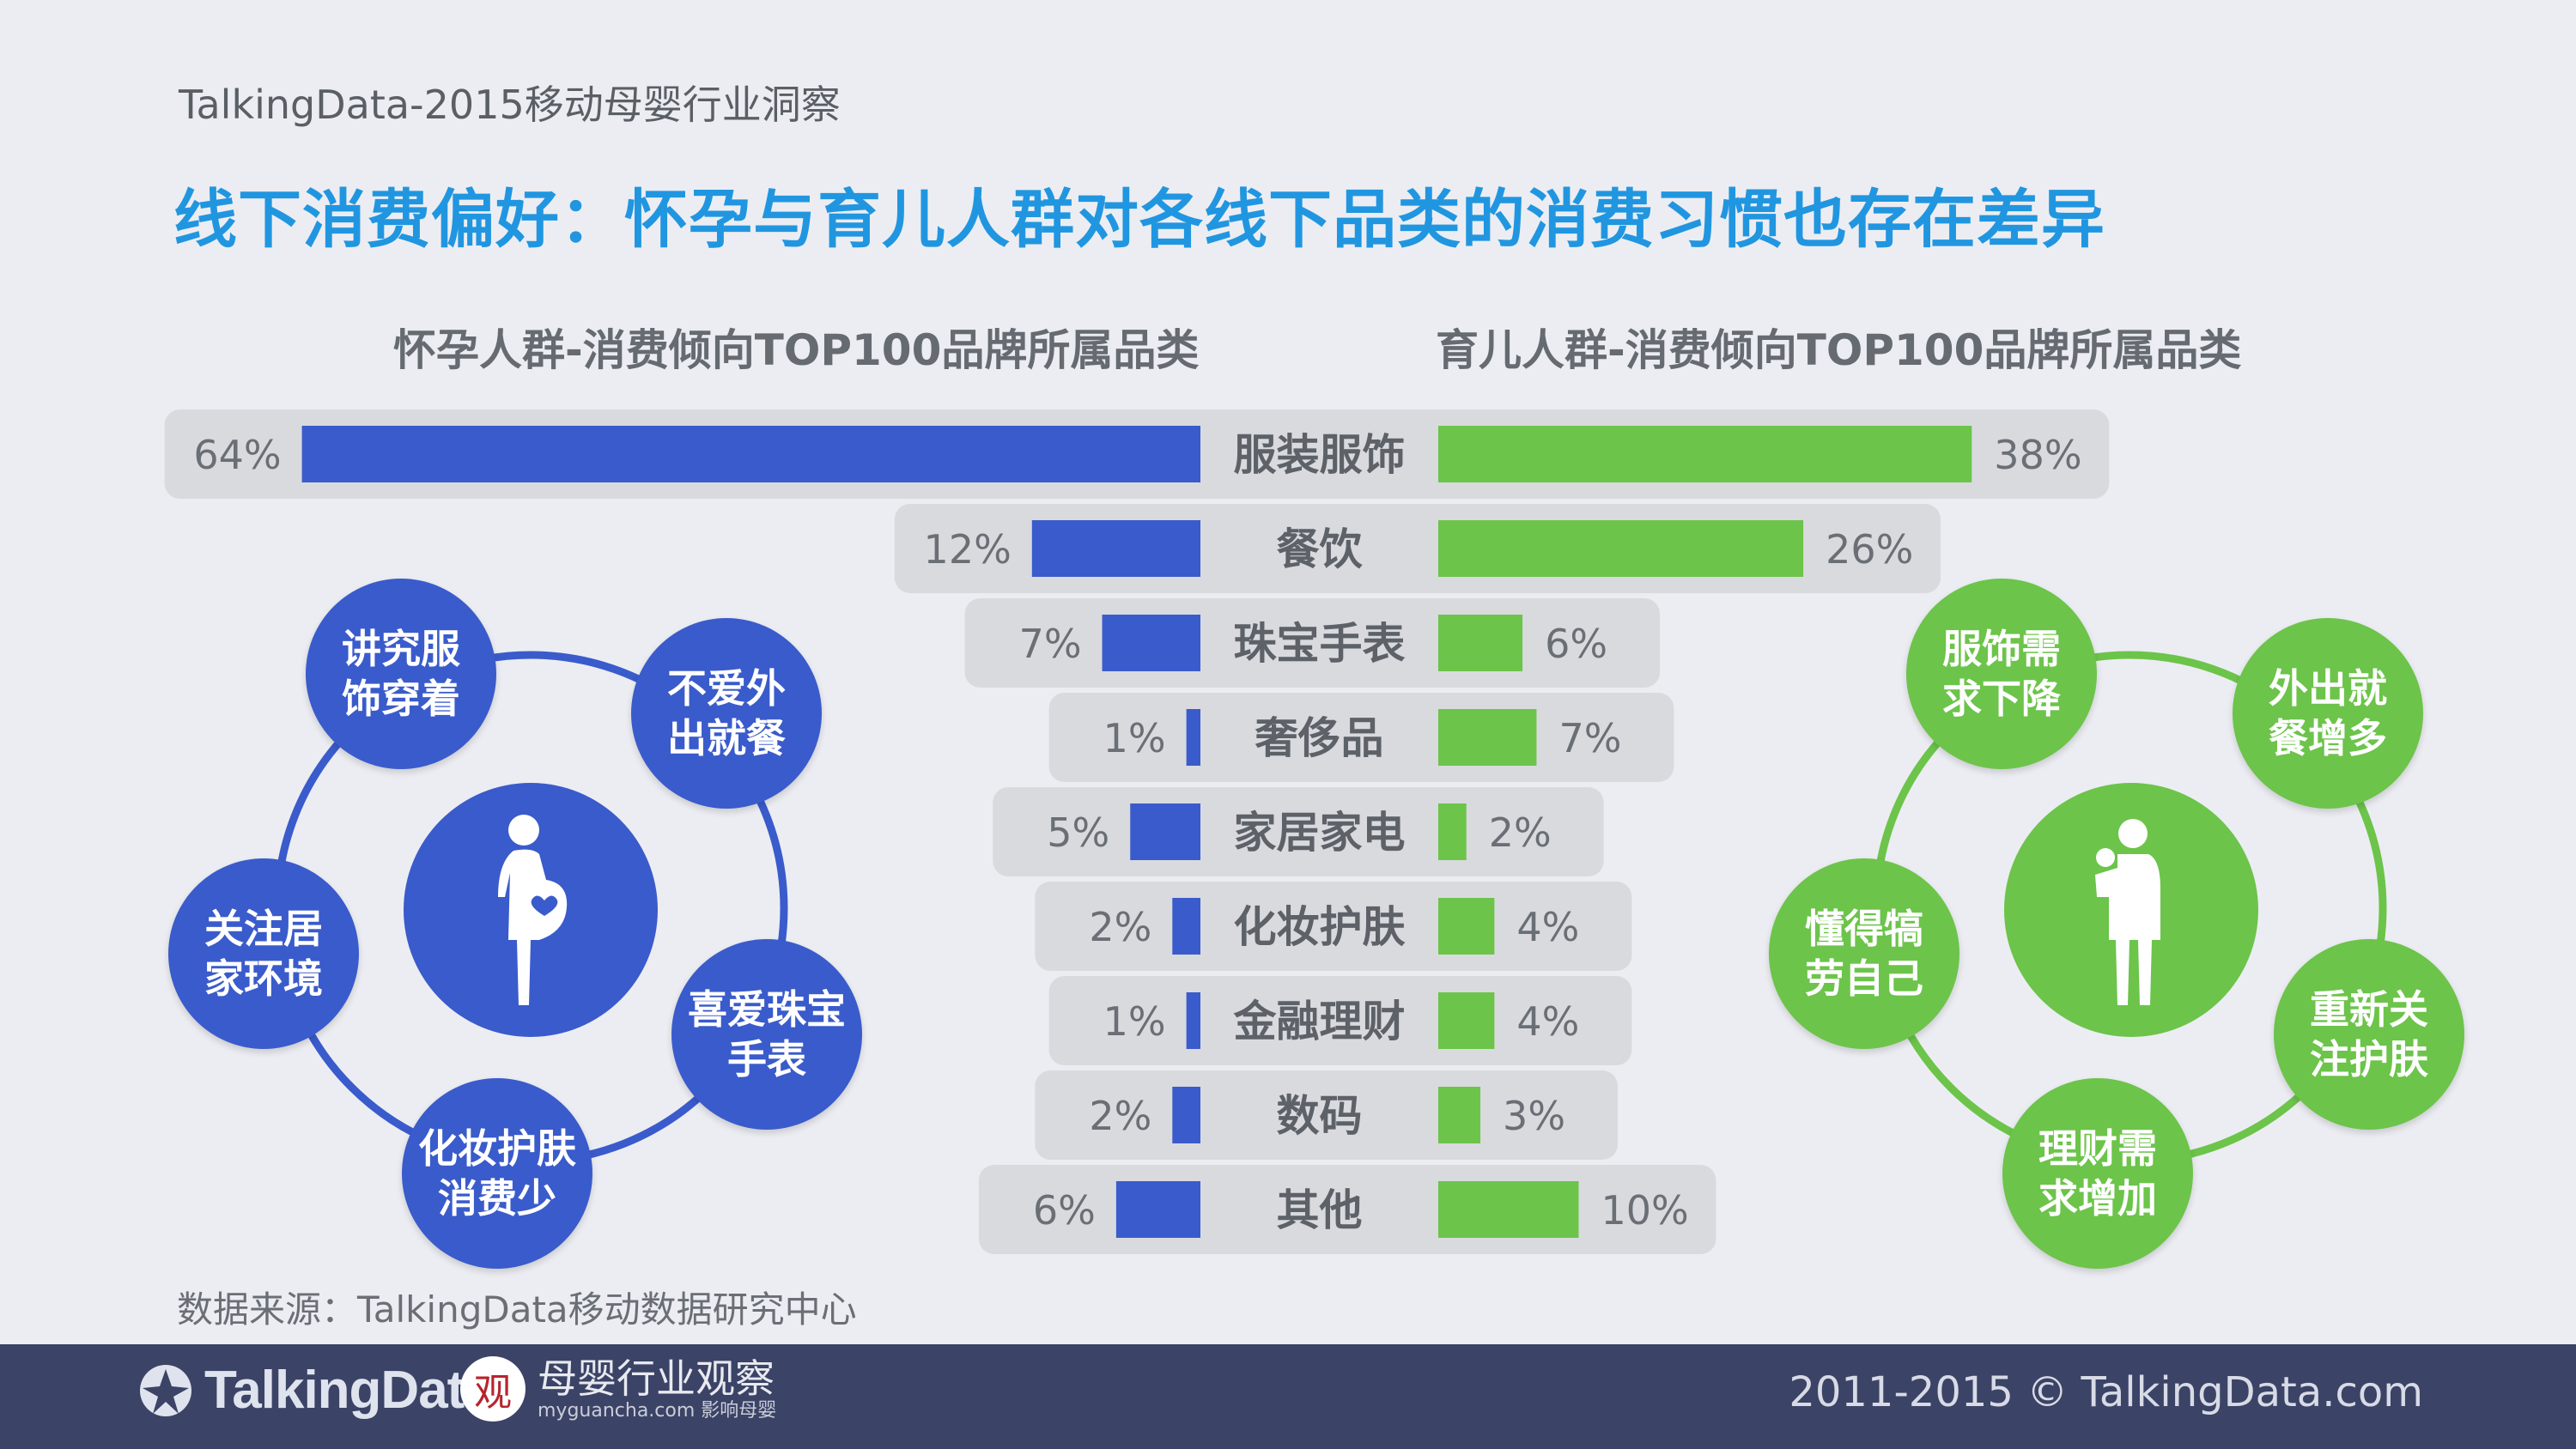  I want to click on pregnant-woman-icon, so click(533, 910).